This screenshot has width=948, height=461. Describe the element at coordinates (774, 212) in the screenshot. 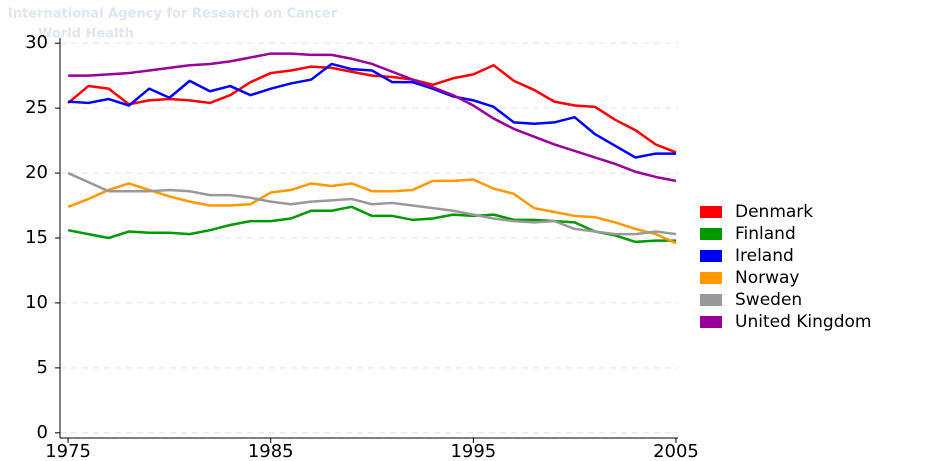

I see `legend-label: Denmark` at that location.